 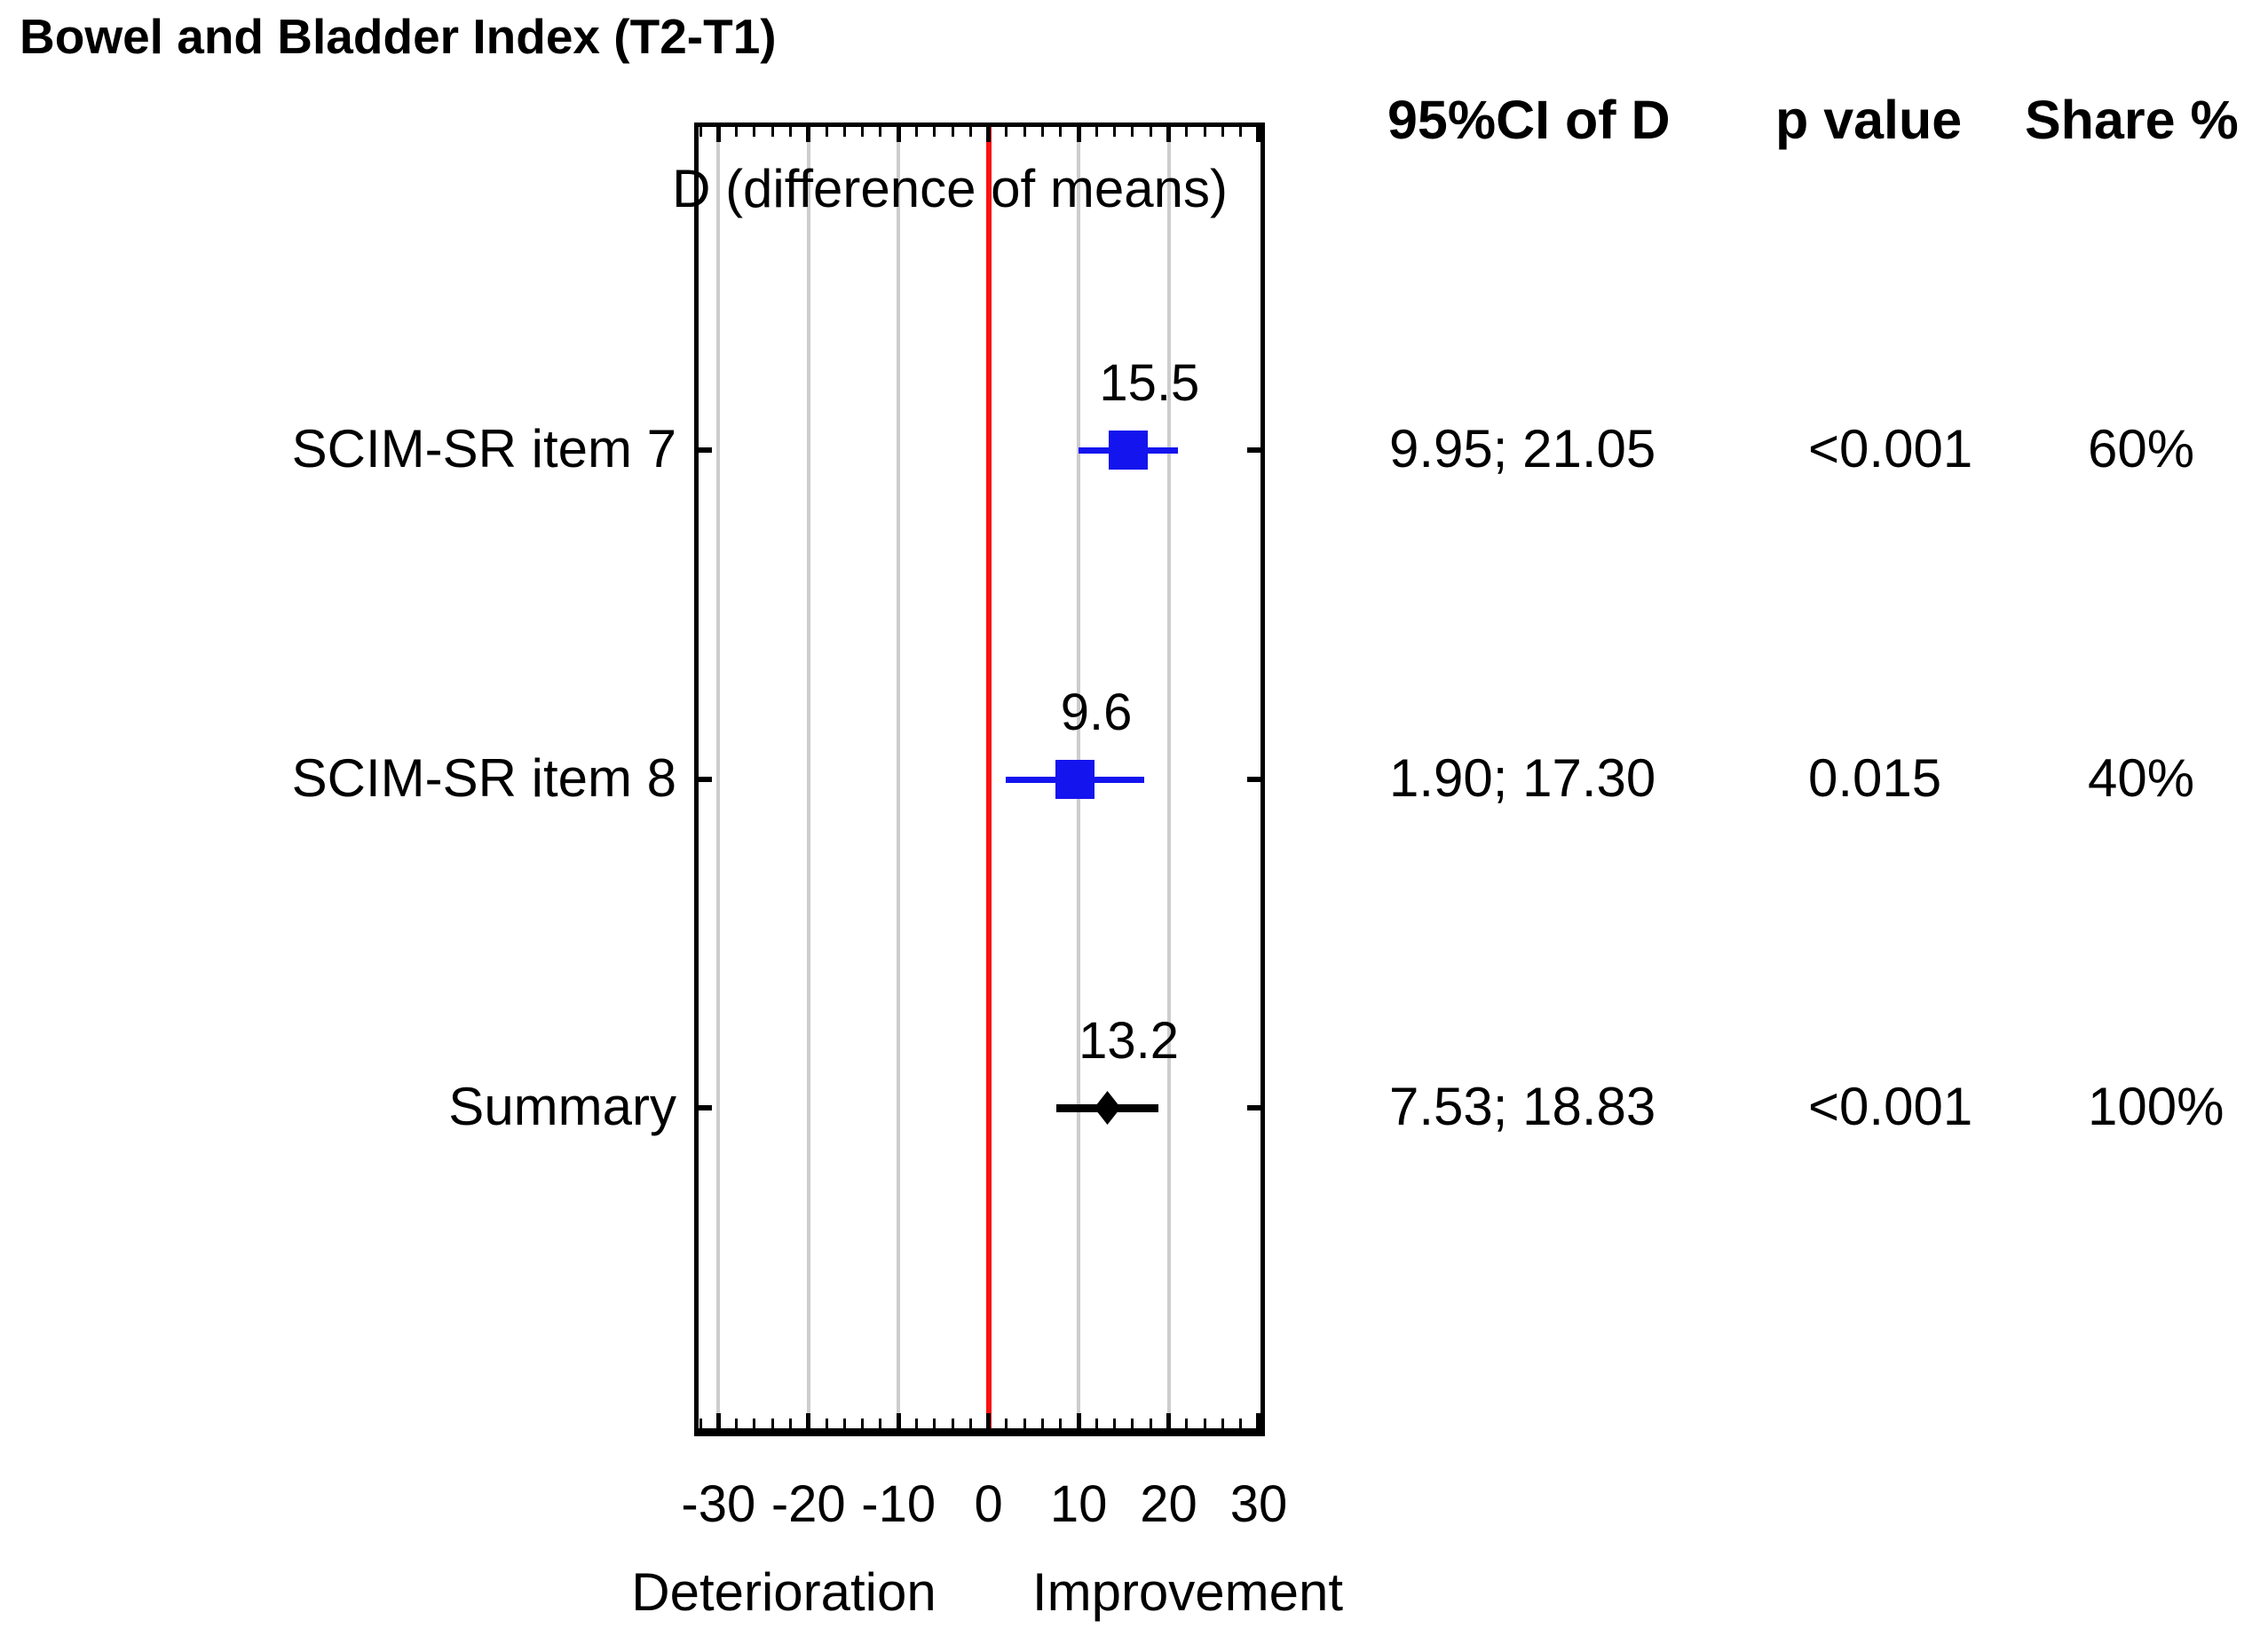 What do you see at coordinates (1107, 1108) in the screenshot?
I see `summary-marker-diamond` at bounding box center [1107, 1108].